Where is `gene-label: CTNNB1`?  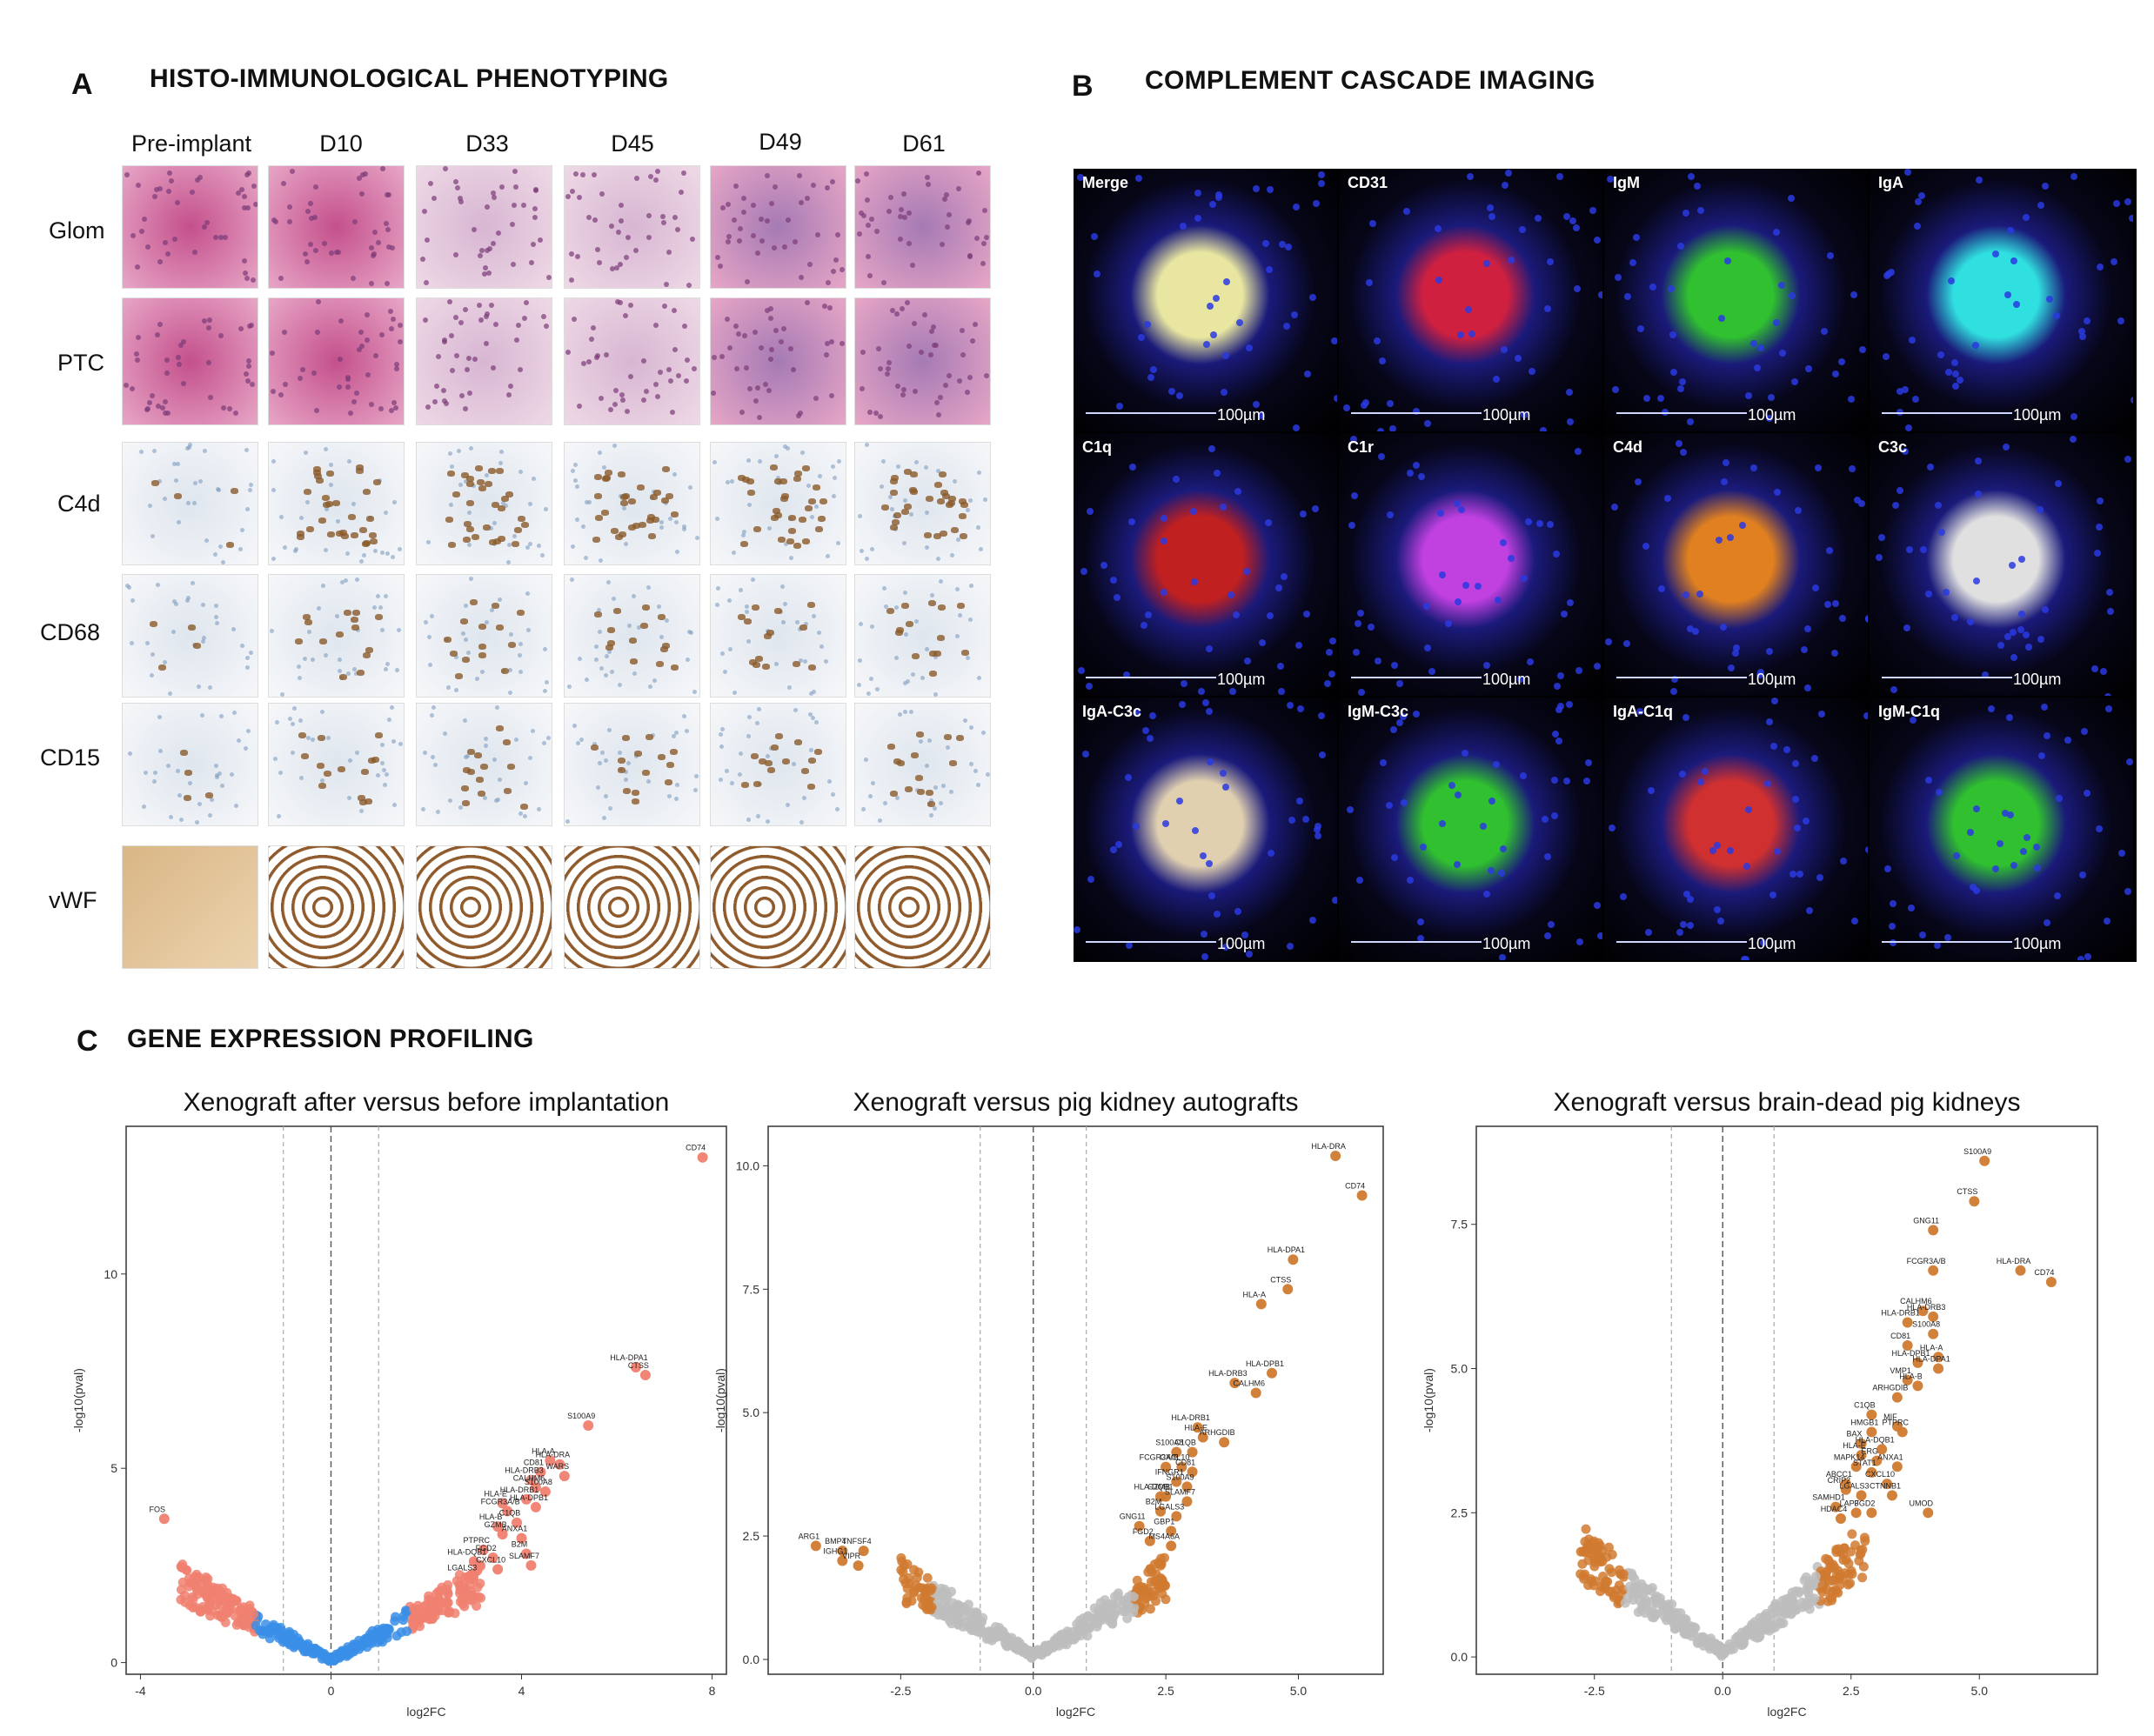
gene-label: CTNNB1 is located at coordinates (1886, 1485).